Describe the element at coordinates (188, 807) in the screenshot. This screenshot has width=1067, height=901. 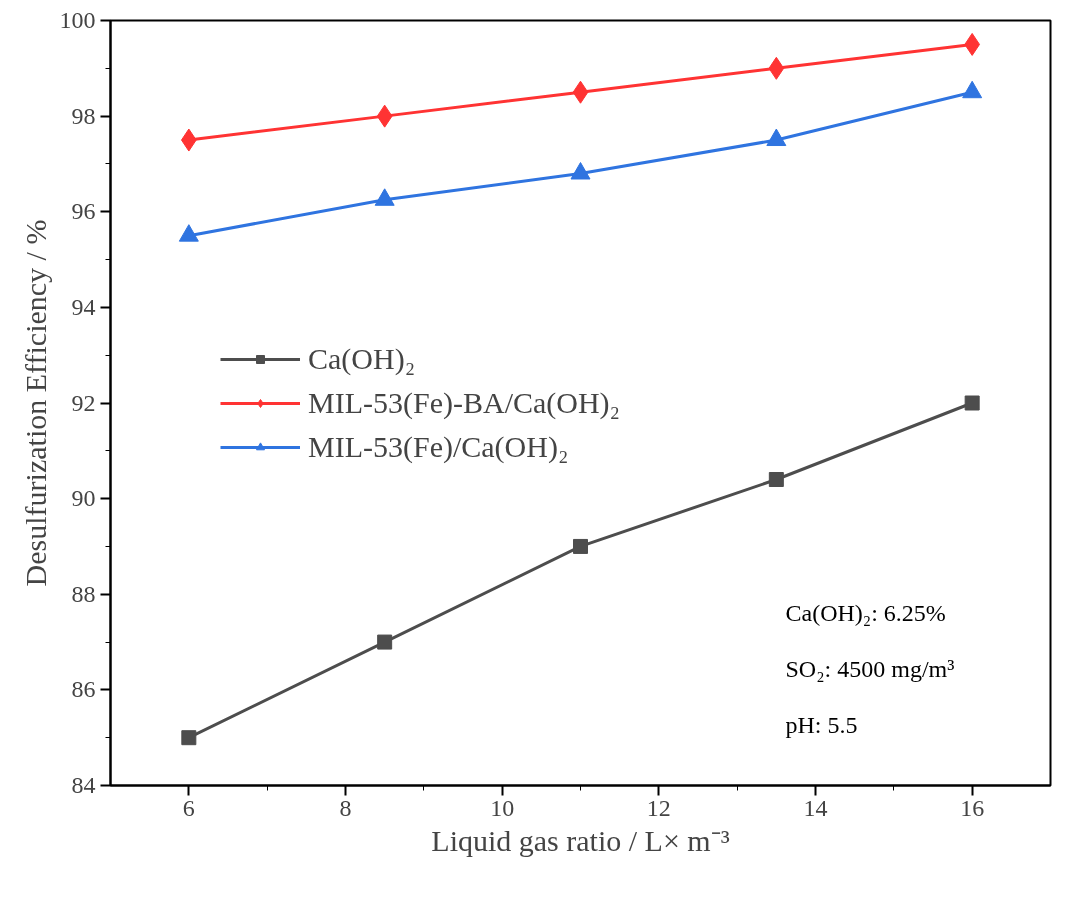
I see `x-tick-label: 6` at that location.